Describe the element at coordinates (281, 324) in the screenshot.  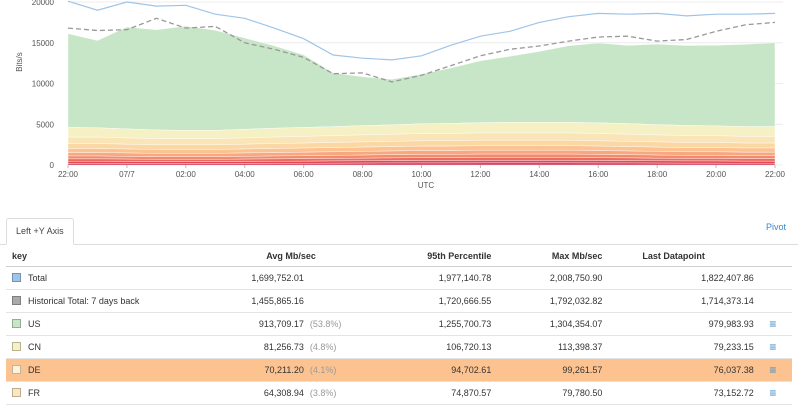
I see `row-avg-value: 913,709.17` at that location.